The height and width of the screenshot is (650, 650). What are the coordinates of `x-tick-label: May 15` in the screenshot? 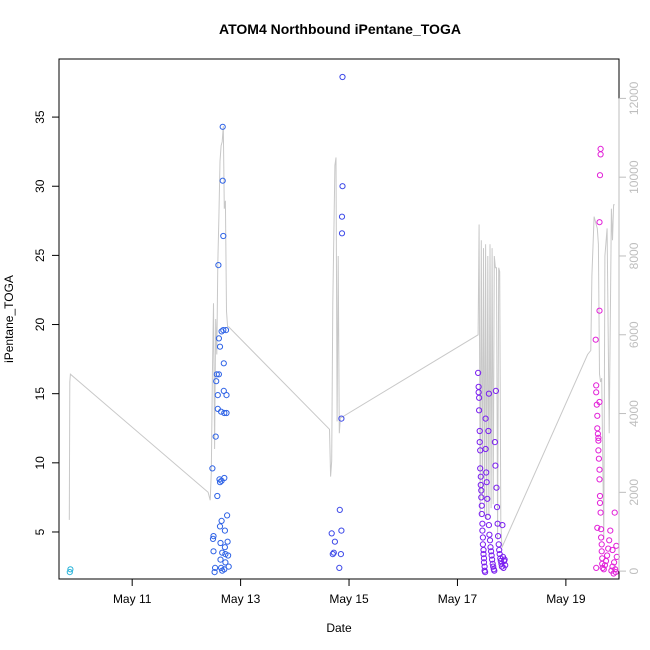 It's located at (349, 599).